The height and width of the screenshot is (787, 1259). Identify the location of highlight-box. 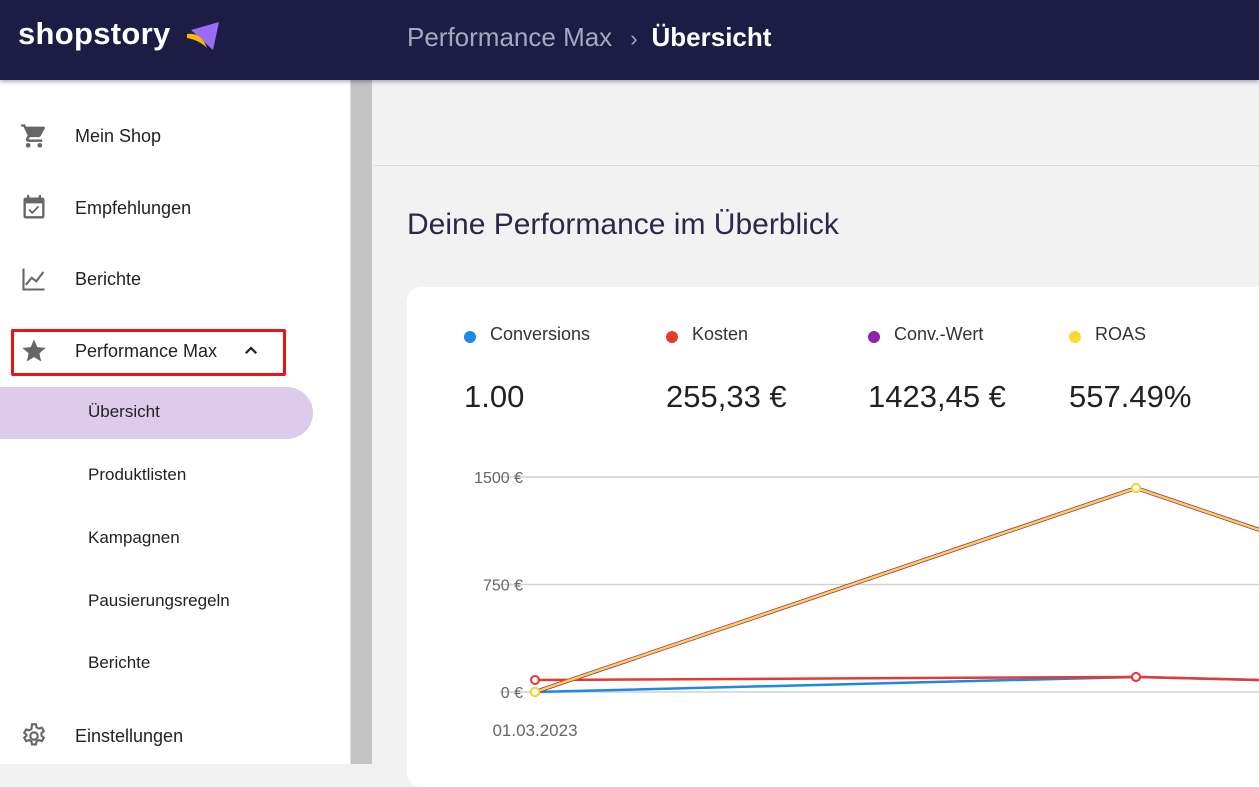
(148, 352).